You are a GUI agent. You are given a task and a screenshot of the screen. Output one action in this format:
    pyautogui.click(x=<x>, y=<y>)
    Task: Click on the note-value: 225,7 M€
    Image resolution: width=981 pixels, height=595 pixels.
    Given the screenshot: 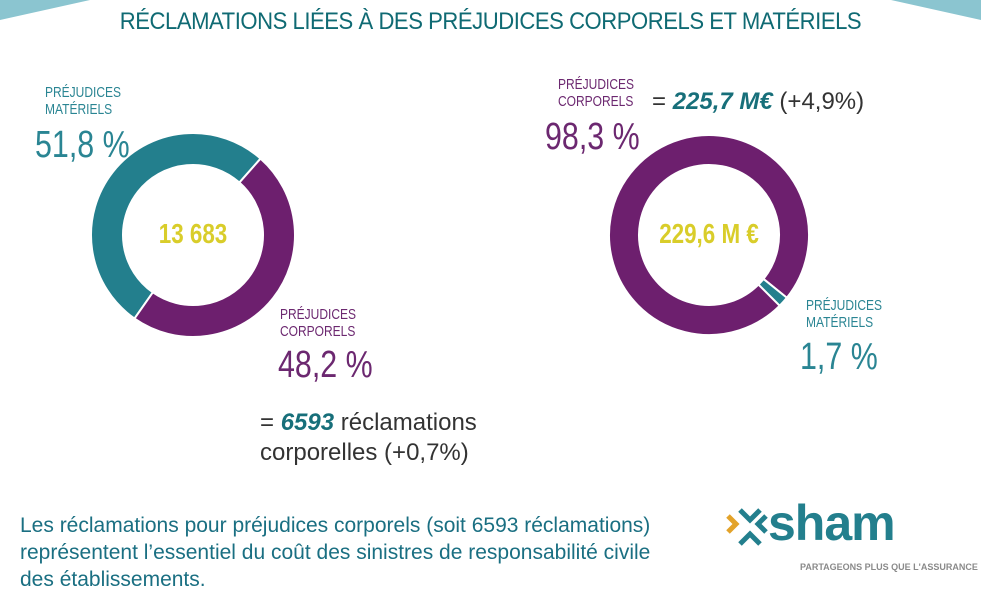 What is the action you would take?
    pyautogui.click(x=722, y=101)
    